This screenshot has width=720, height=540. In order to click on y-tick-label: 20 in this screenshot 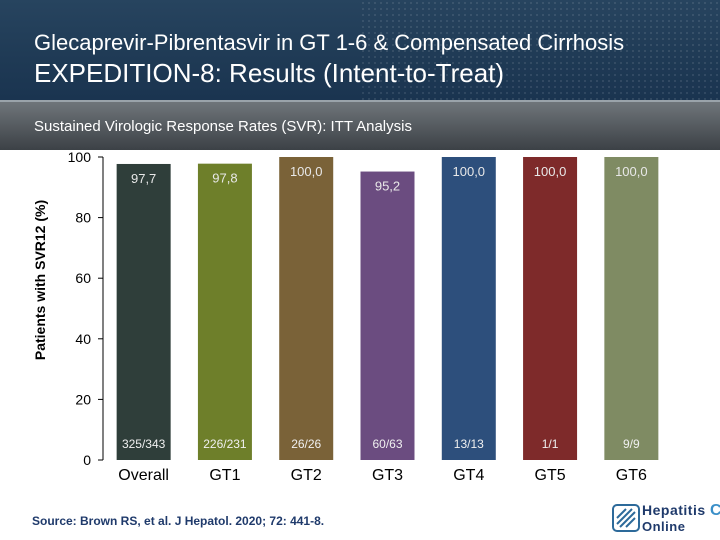, I will do `click(83, 399)`.